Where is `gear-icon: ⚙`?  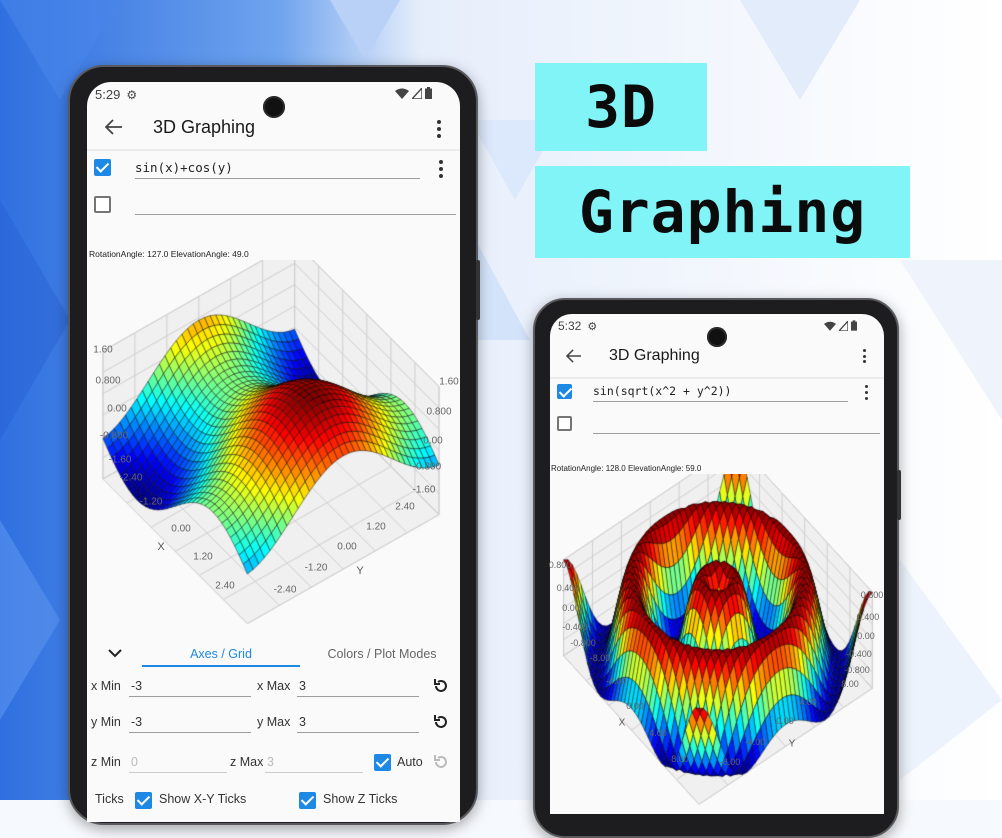
gear-icon: ⚙ is located at coordinates (132, 94).